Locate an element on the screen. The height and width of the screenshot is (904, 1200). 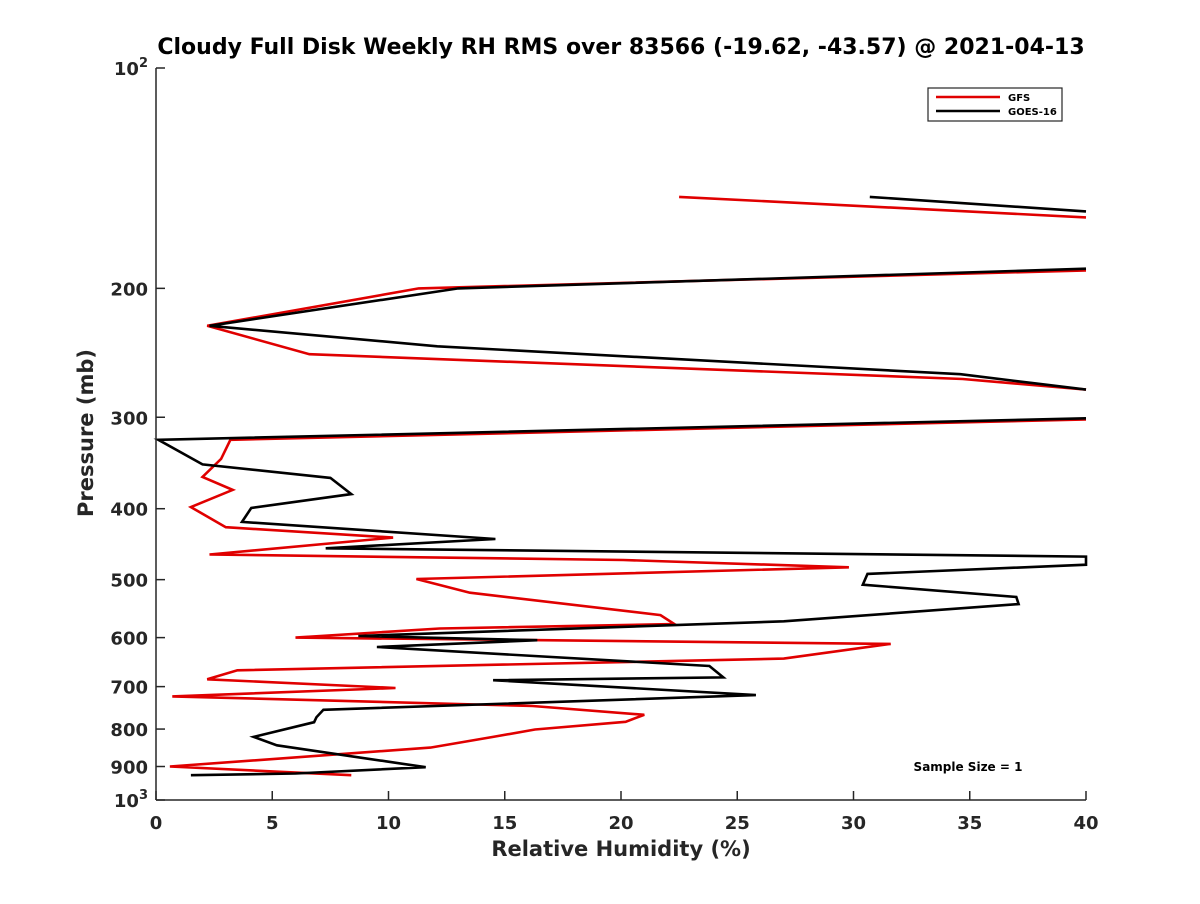
y-axis-label: Pressure (mb) is located at coordinates (86, 433).